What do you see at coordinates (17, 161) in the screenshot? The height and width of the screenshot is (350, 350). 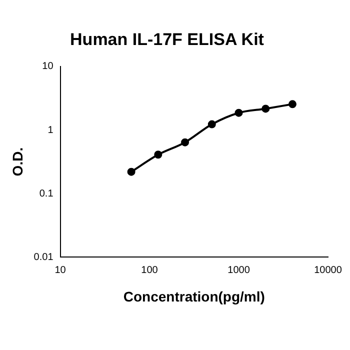 I see `y-axis-title: O.D.` at bounding box center [17, 161].